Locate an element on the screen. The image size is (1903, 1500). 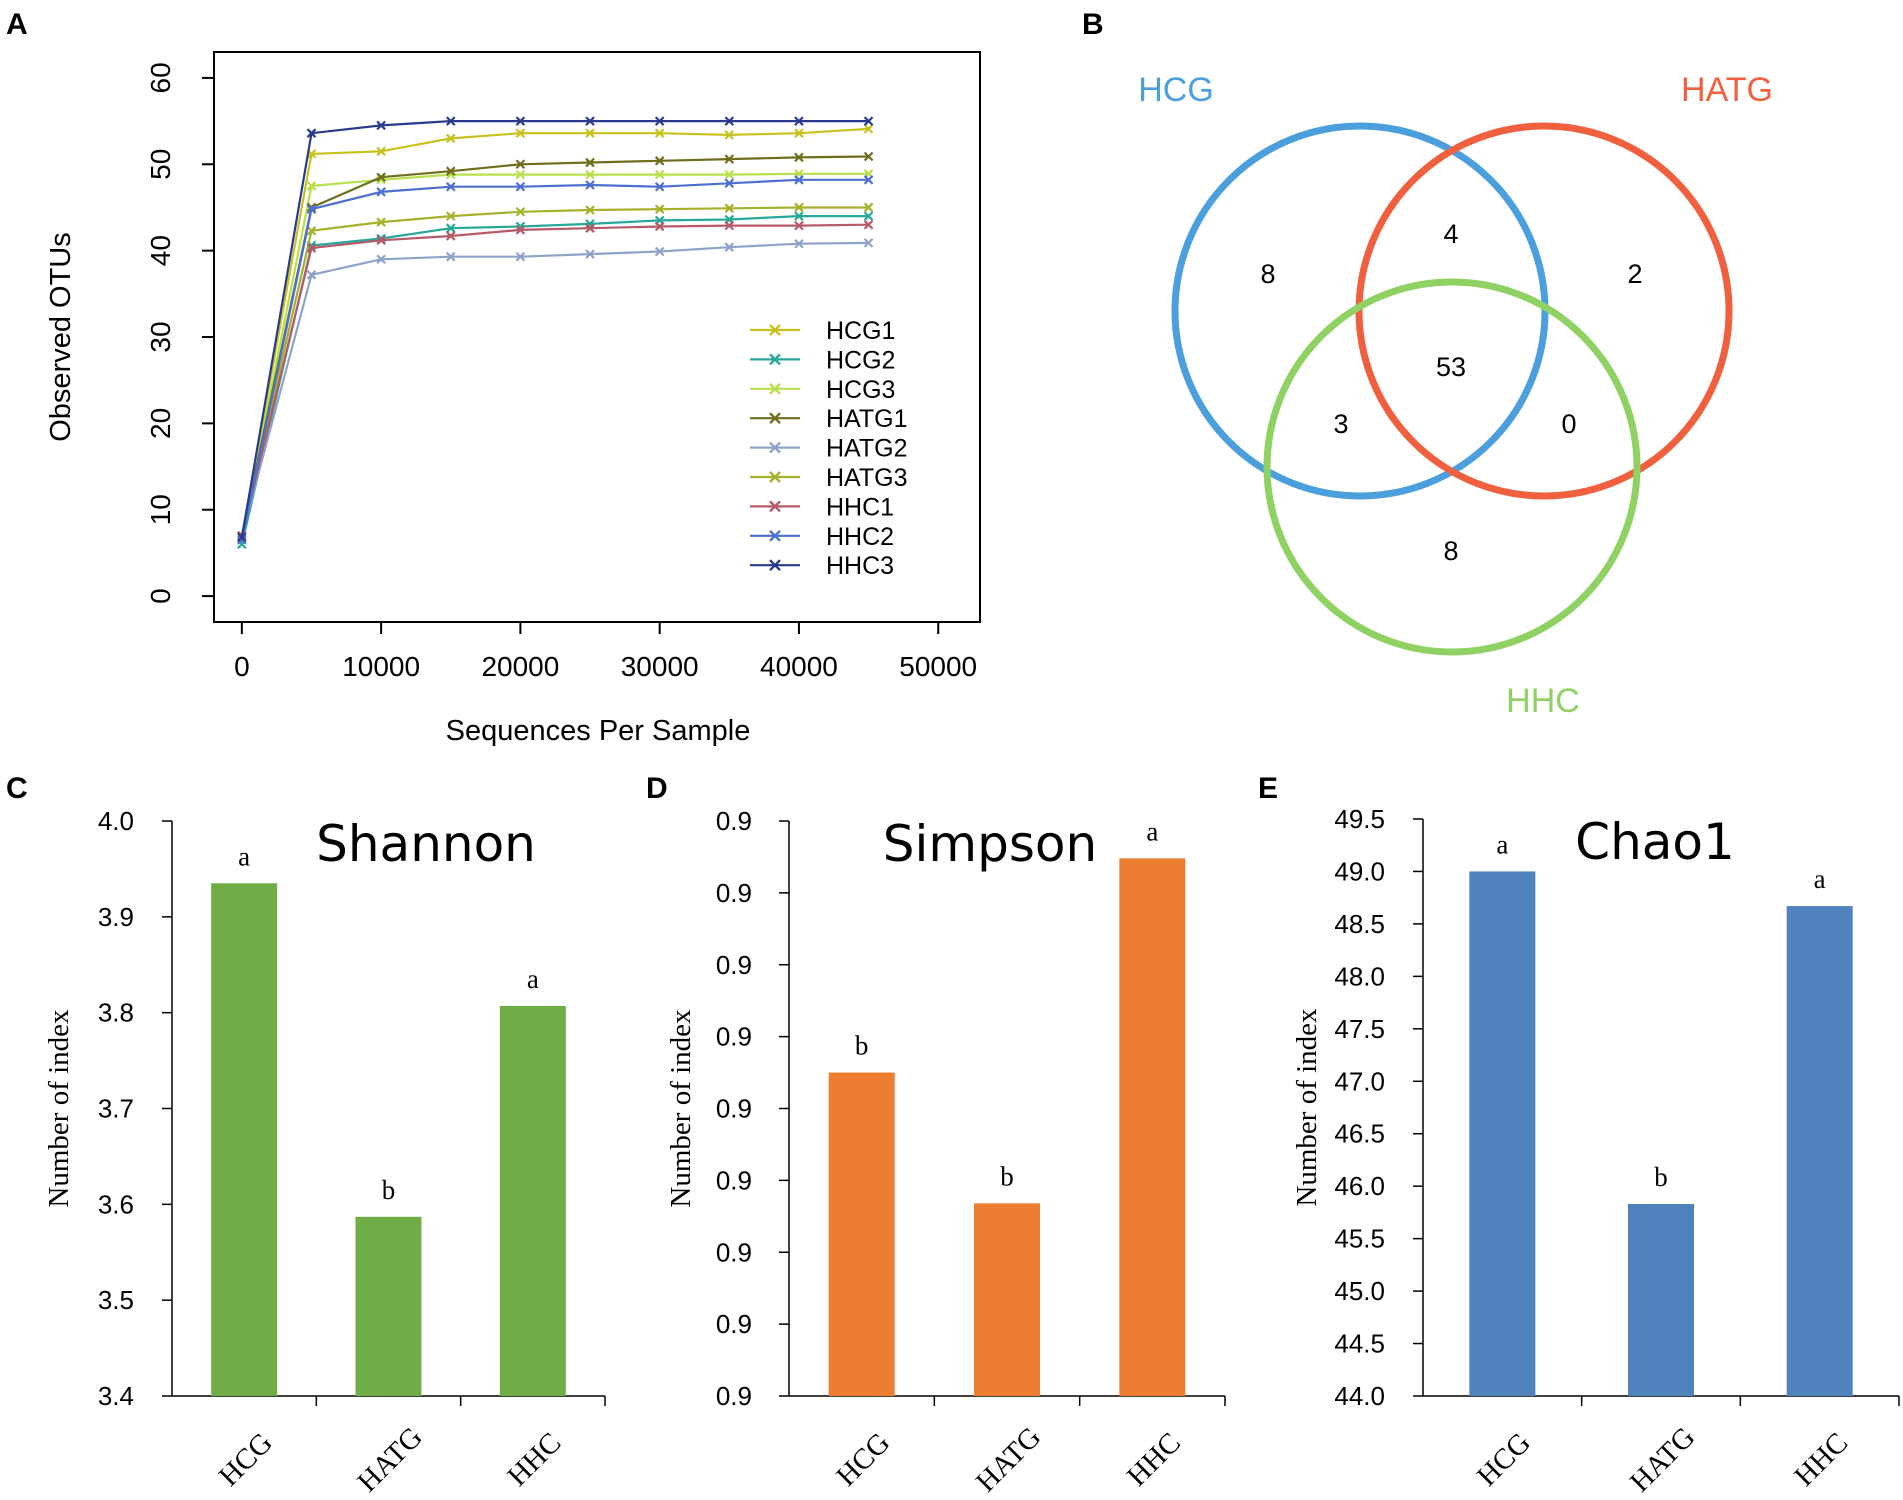
y-tick-label: 50 is located at coordinates (160, 164).